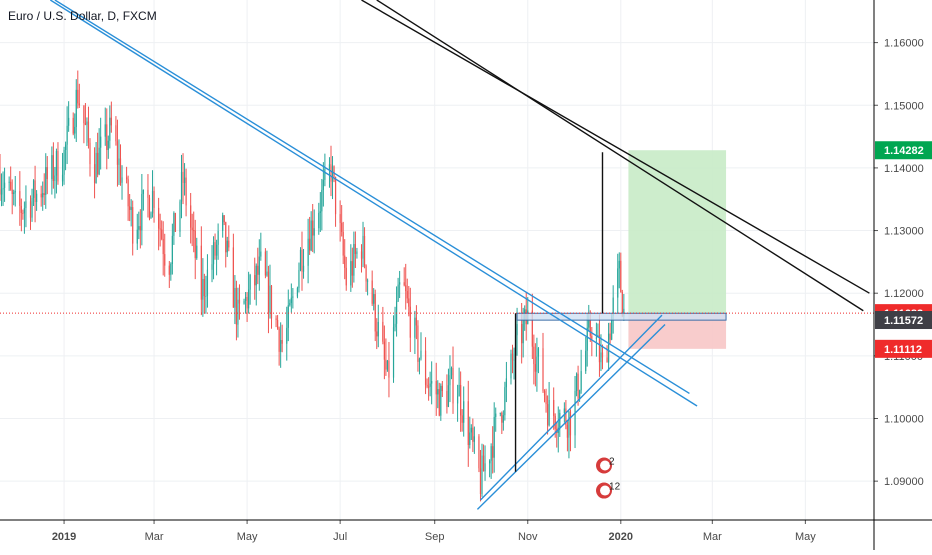 Image resolution: width=932 pixels, height=555 pixels. I want to click on price-badge-label: 1.14282, so click(904, 151).